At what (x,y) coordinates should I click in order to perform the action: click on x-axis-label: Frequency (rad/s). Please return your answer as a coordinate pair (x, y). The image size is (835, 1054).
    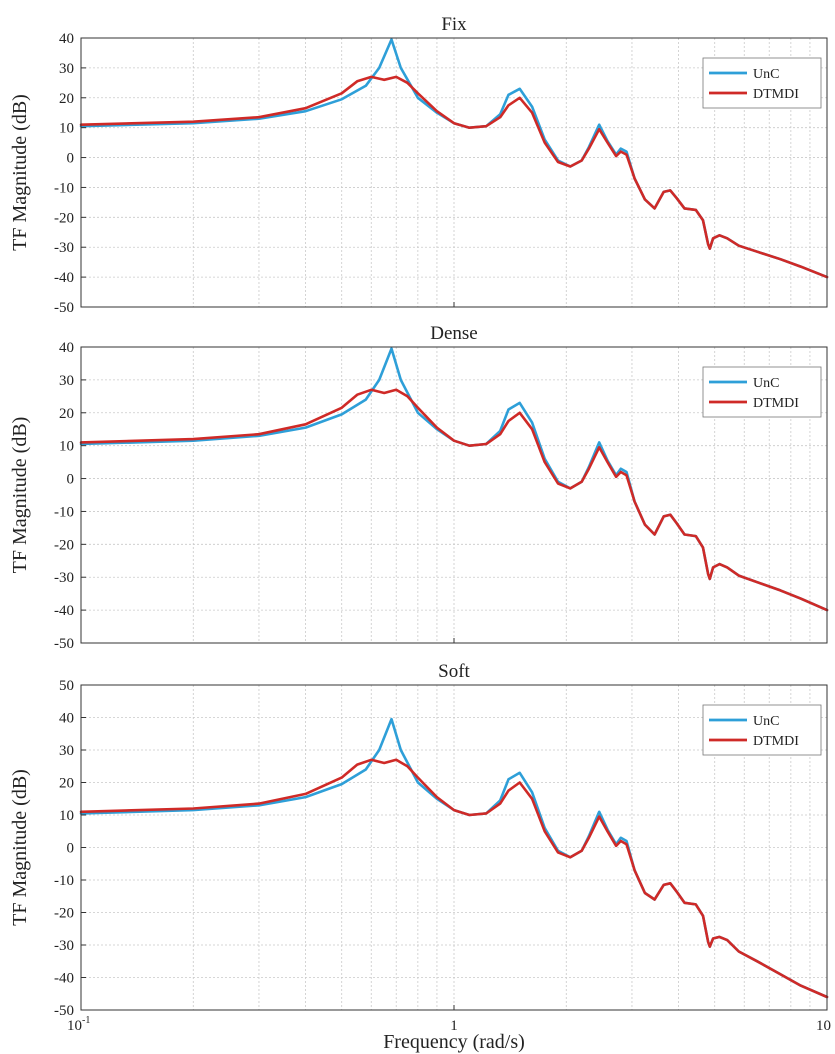
    Looking at the image, I should click on (454, 1042).